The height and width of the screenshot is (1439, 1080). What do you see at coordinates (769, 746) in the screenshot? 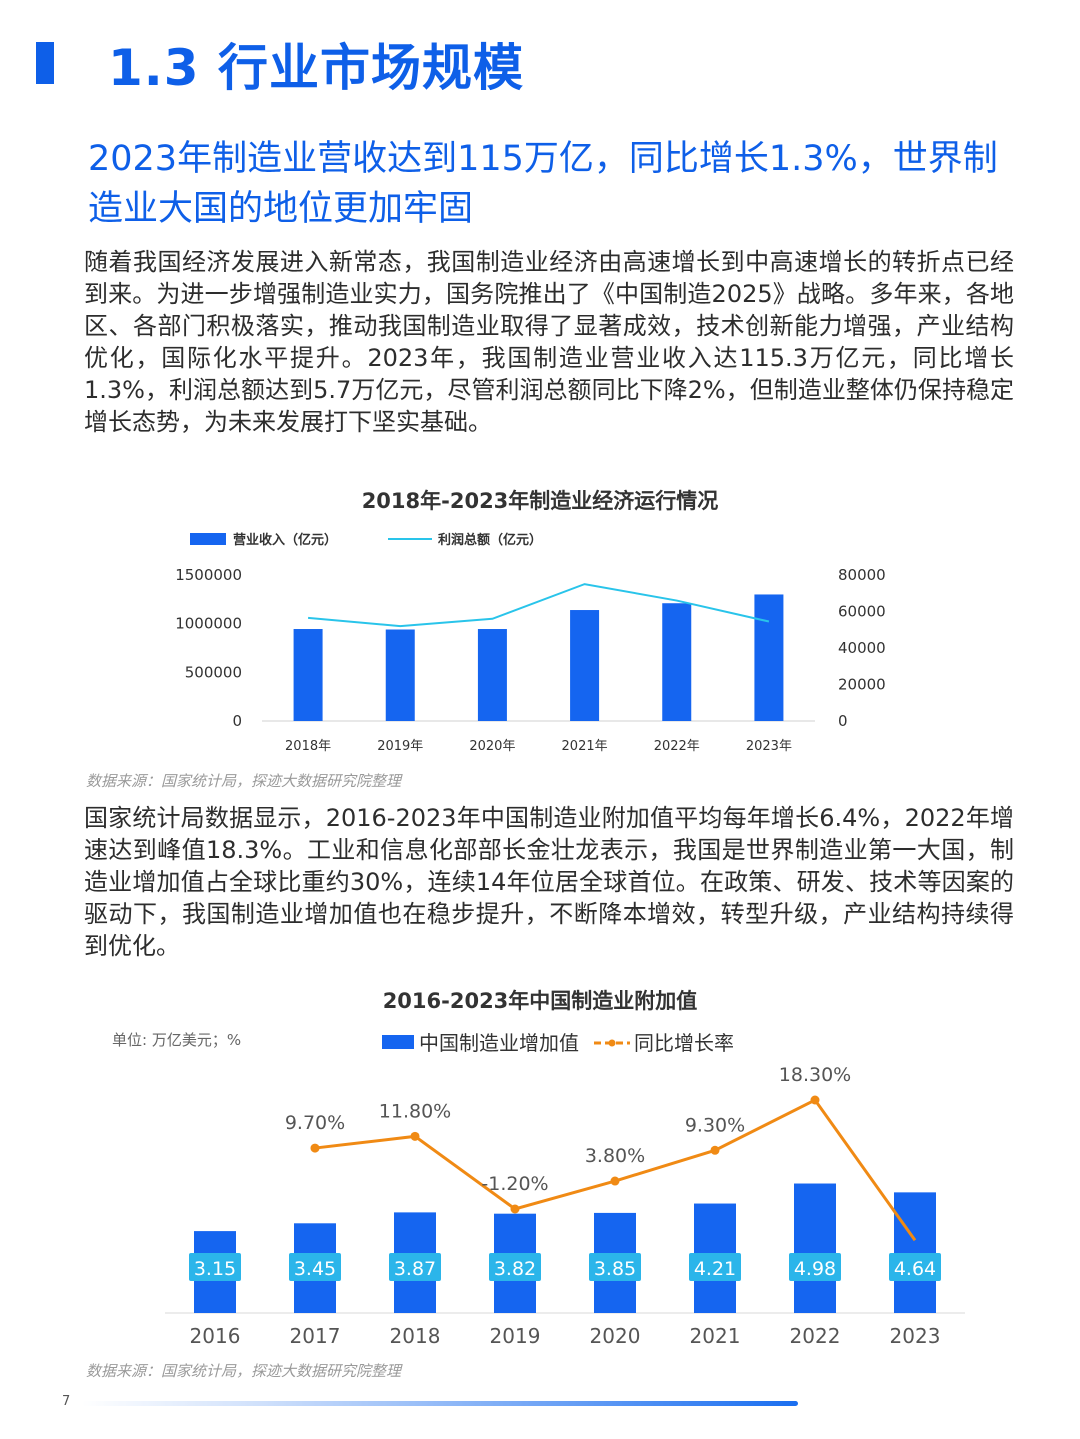
I see `x-tick-label: 2023年` at bounding box center [769, 746].